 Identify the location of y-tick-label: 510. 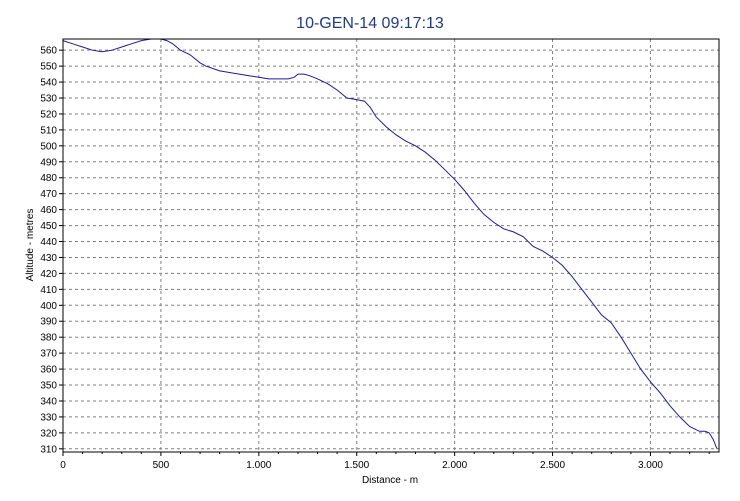
(48, 130).